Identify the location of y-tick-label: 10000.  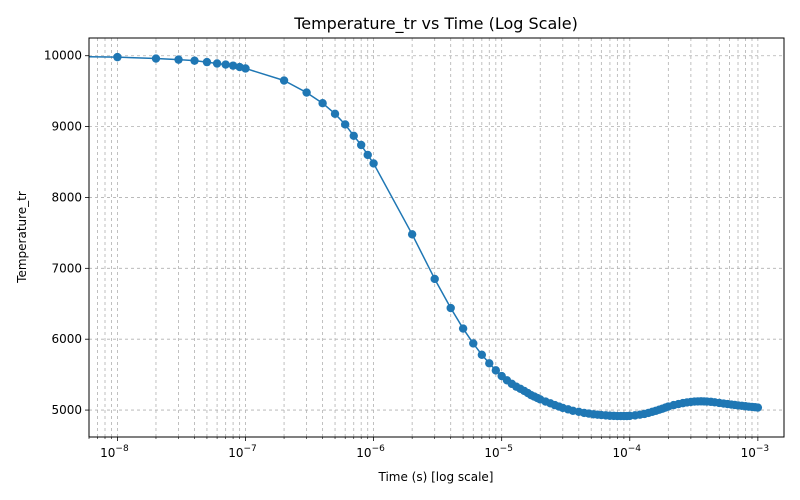
(63, 56).